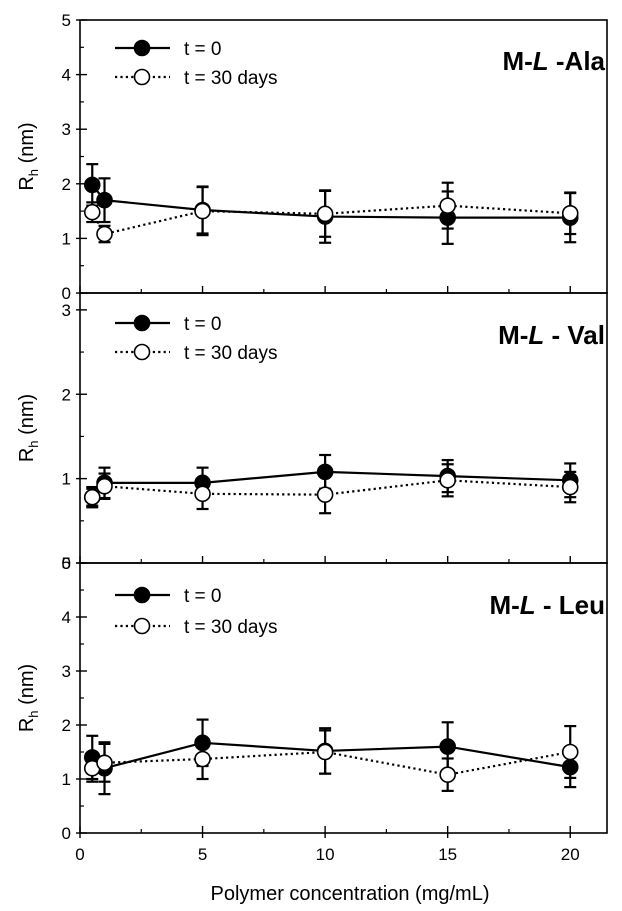  I want to click on panel-title: M-L - Val, so click(551, 335).